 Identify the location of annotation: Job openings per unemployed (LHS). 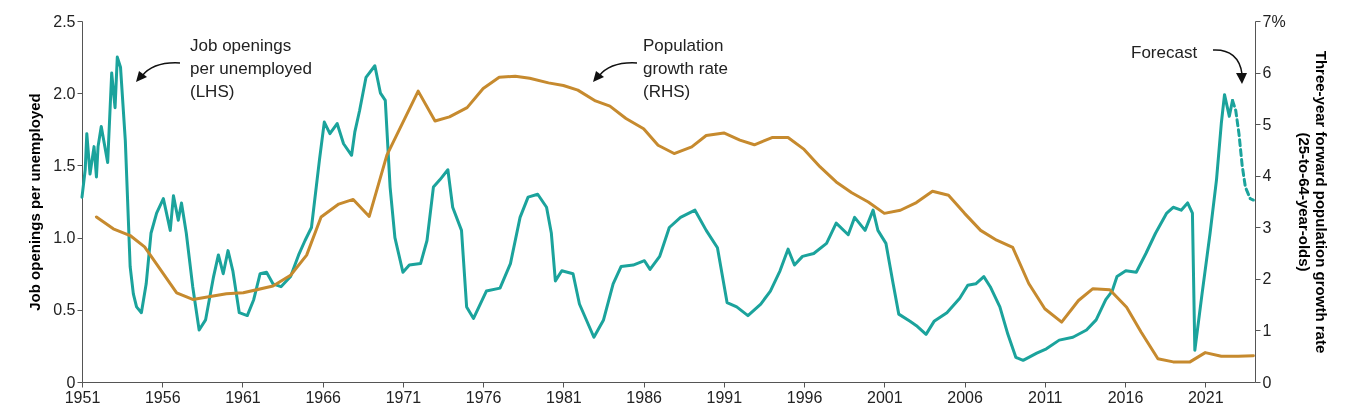
(251, 68).